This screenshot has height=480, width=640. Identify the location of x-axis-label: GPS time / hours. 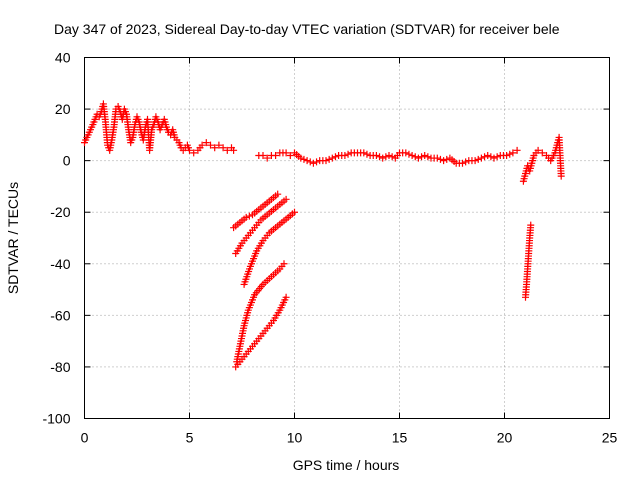
(346, 465).